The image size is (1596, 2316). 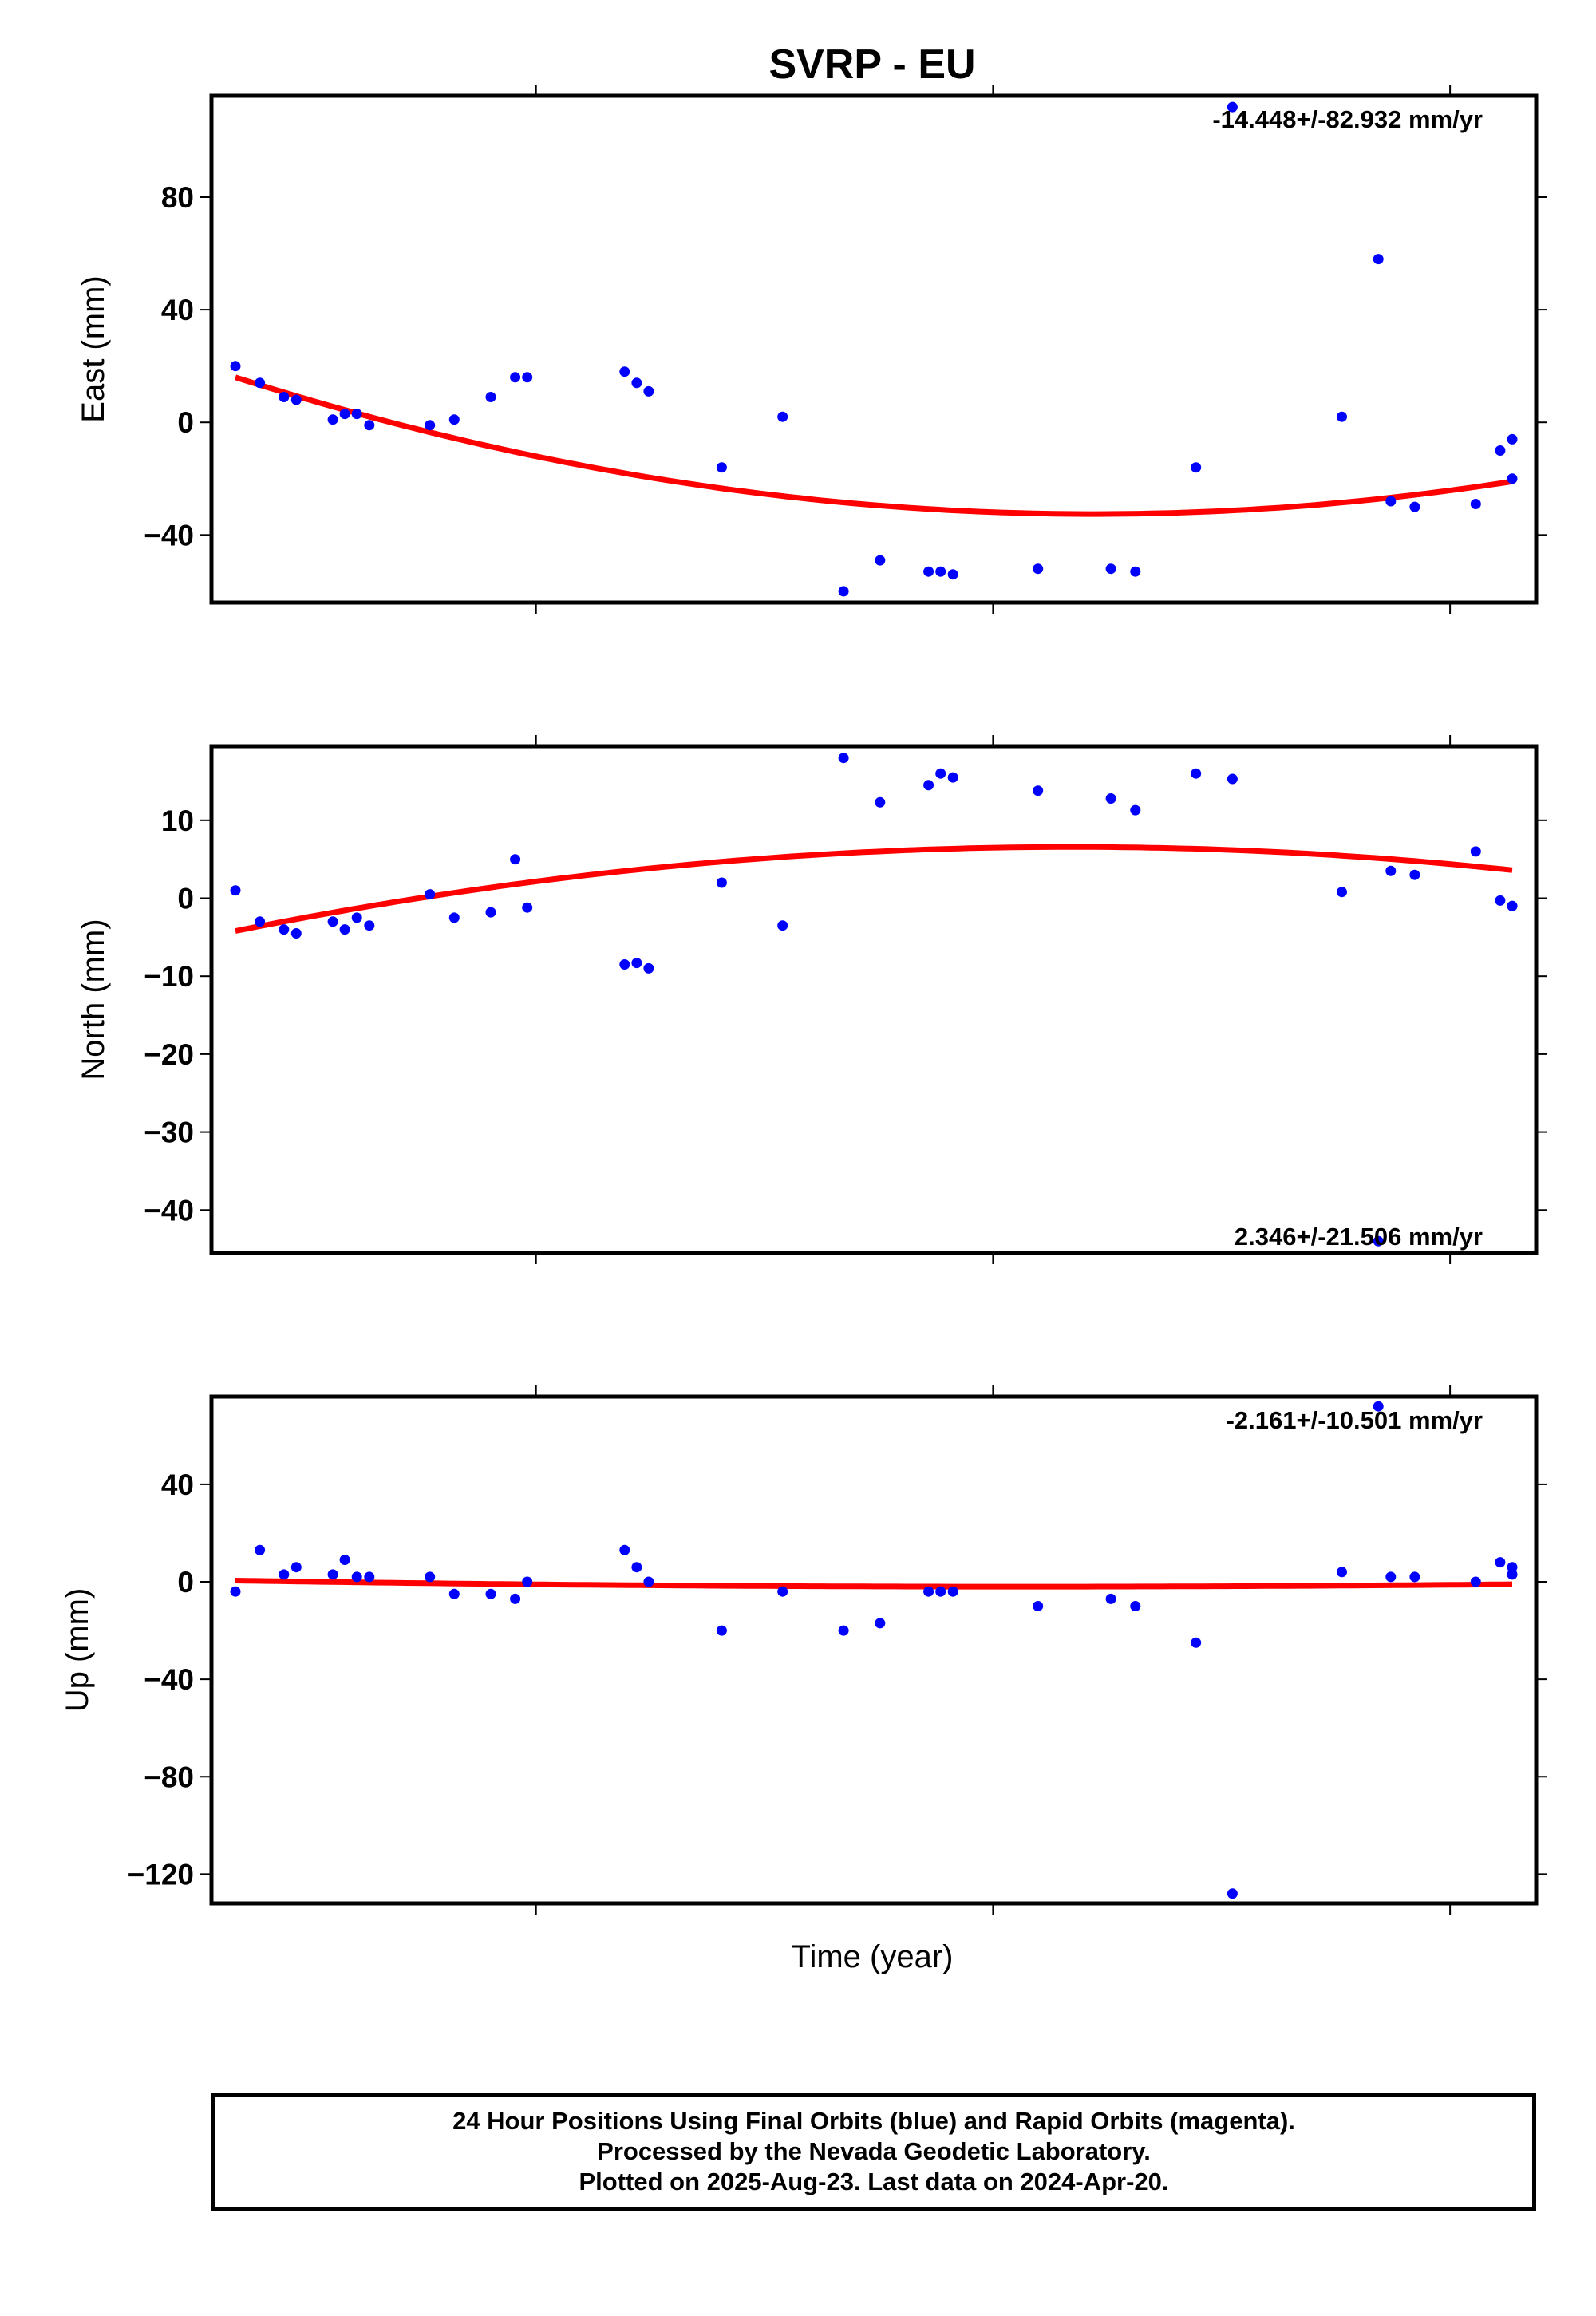 What do you see at coordinates (177, 1484) in the screenshot?
I see `y-tick-label: 40` at bounding box center [177, 1484].